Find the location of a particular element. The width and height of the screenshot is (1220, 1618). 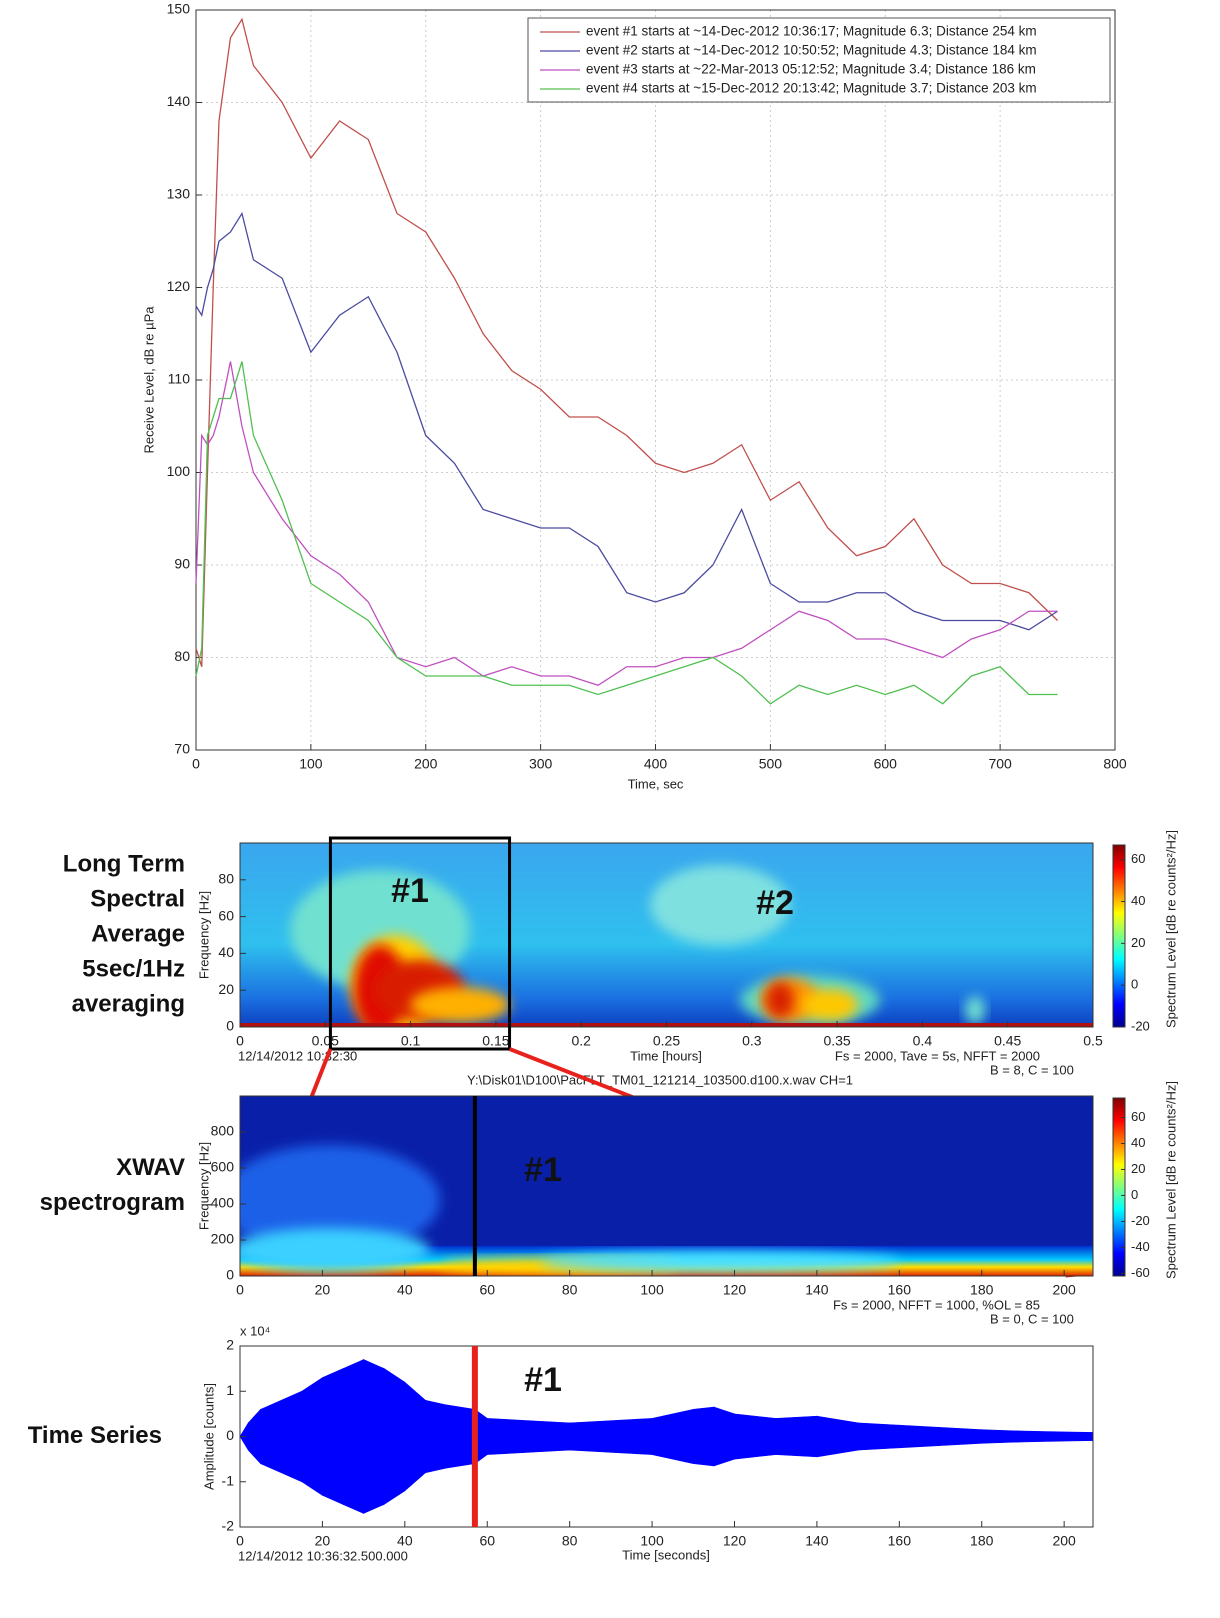

x-tick-label: 180 is located at coordinates (982, 1541).